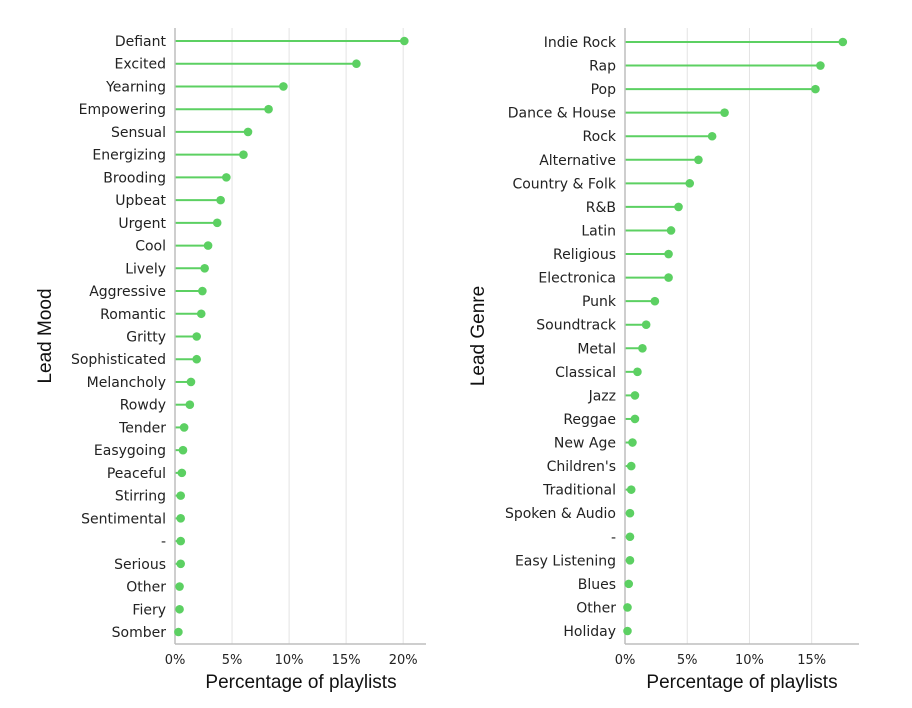  Describe the element at coordinates (577, 161) in the screenshot. I see `genre-category-label: Alternative` at that location.